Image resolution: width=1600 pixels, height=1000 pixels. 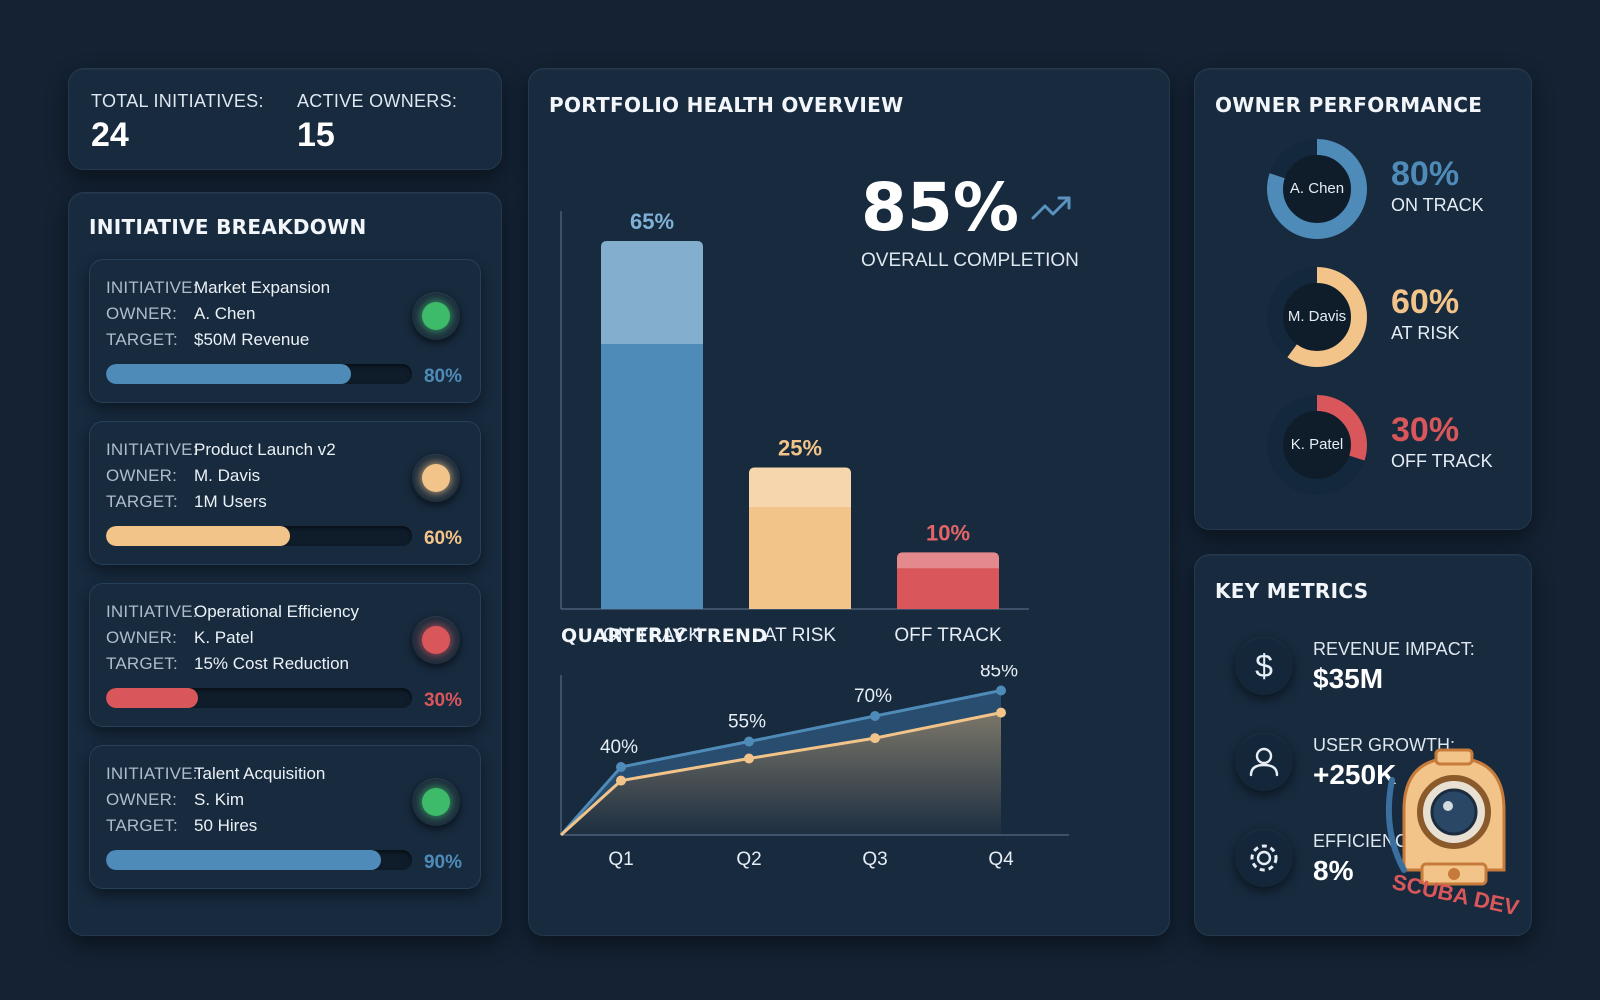 I want to click on dollar-icon: $, so click(x=1264, y=666).